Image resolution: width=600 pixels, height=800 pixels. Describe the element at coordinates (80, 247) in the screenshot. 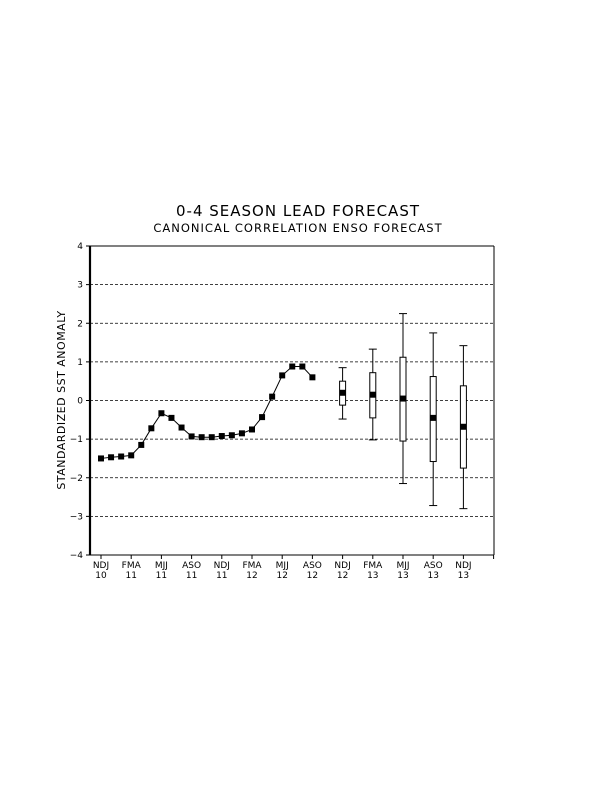

I see `y-tick-label: 4` at that location.